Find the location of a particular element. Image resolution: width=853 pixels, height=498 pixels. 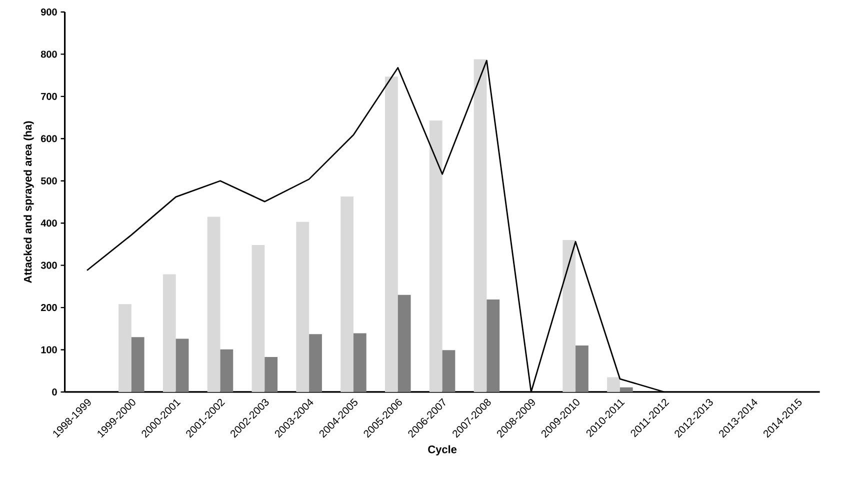

y-tick-label: 700 is located at coordinates (49, 96).